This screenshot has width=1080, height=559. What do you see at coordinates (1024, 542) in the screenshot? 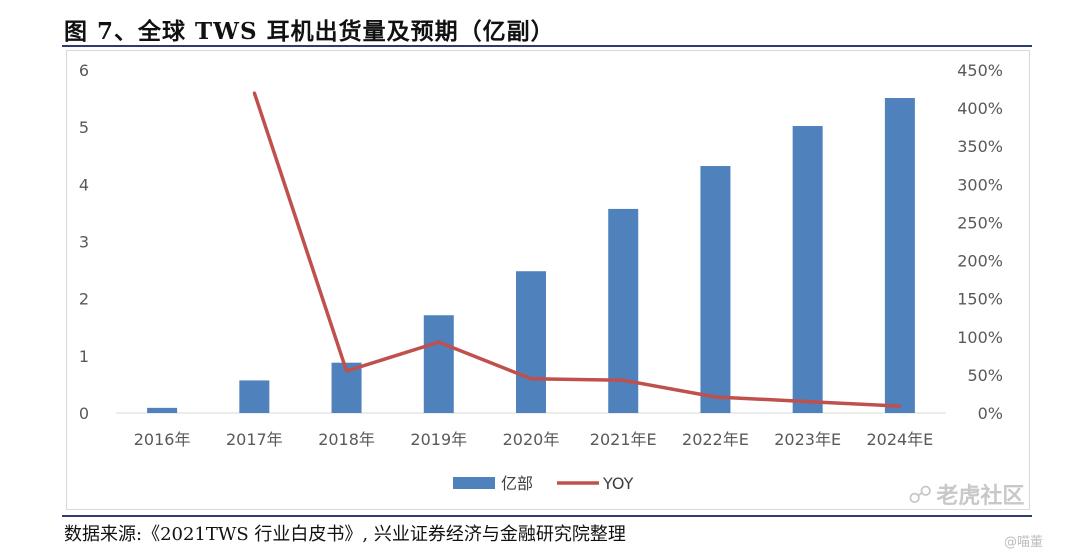
I see `watermark-user: @喵董` at bounding box center [1024, 542].